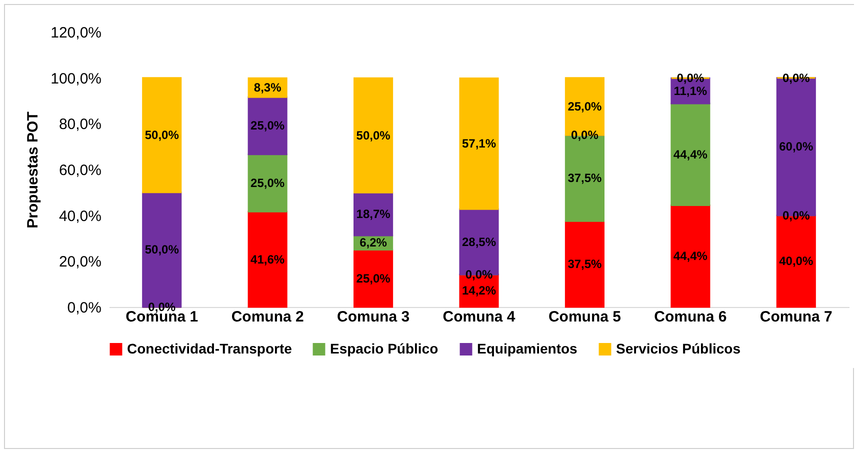 This screenshot has height=455, width=860. What do you see at coordinates (796, 317) in the screenshot?
I see `x-tick-label: Comuna 7` at bounding box center [796, 317].